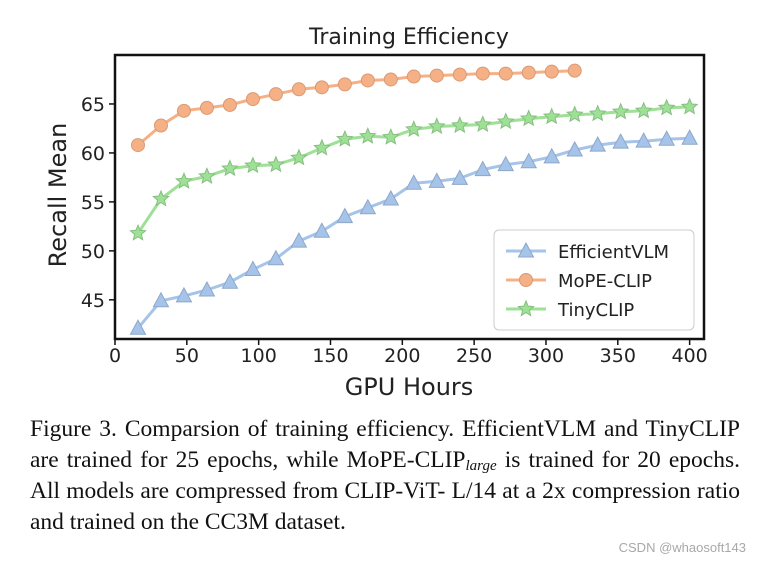  What do you see at coordinates (93, 154) in the screenshot?
I see `y-tick-label: 60` at bounding box center [93, 154].